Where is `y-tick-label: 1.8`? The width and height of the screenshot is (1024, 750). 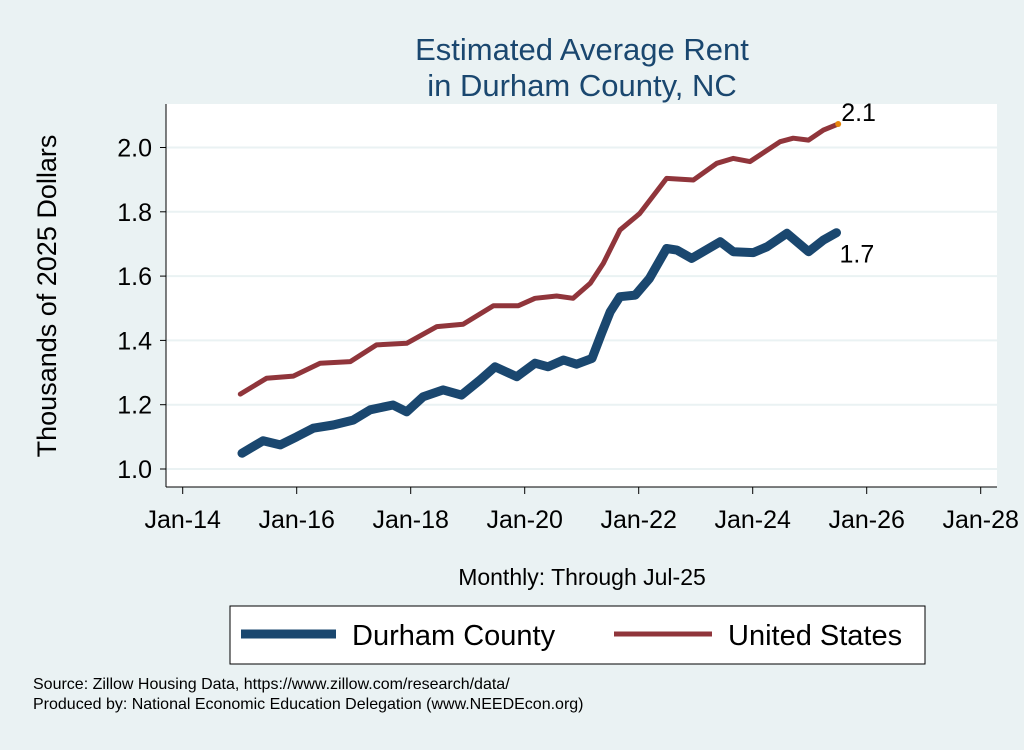 y-tick-label: 1.8 is located at coordinates (134, 213).